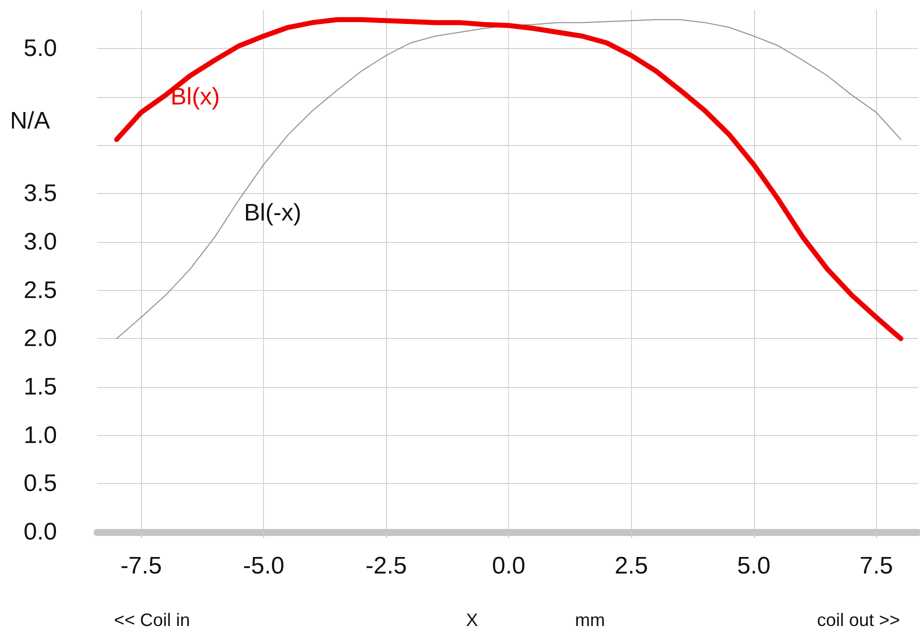 The image size is (920, 632). Describe the element at coordinates (40, 387) in the screenshot. I see `y-tick-label: 1.5` at that location.